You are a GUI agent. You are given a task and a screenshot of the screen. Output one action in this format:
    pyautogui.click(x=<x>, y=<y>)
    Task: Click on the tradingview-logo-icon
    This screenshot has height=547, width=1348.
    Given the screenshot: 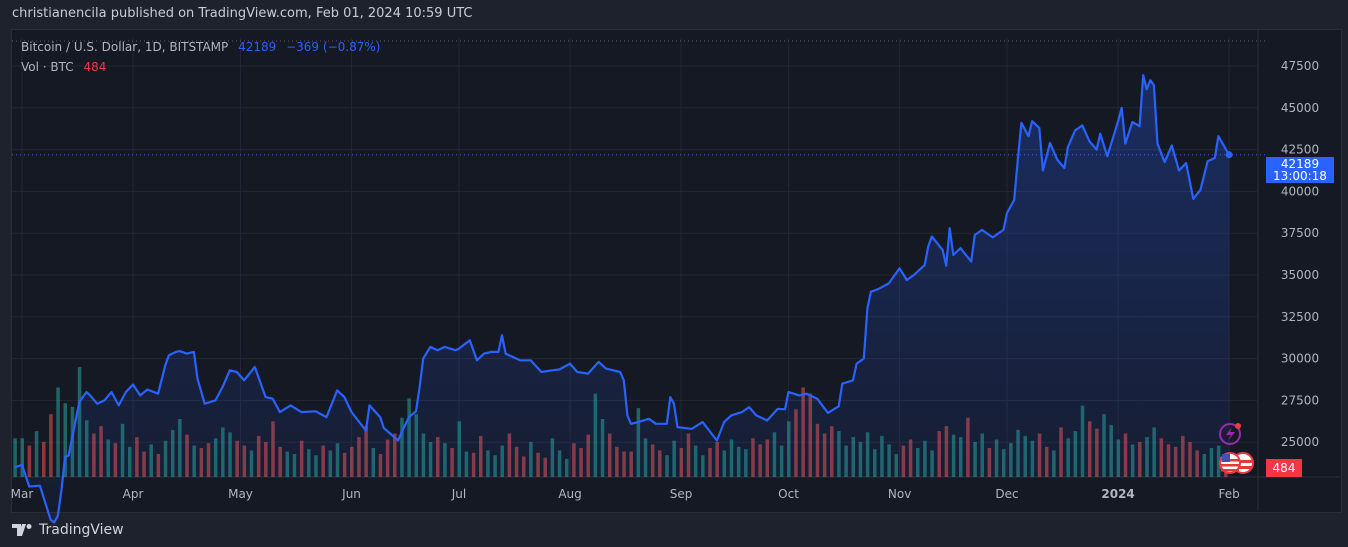 What is the action you would take?
    pyautogui.click(x=22, y=530)
    